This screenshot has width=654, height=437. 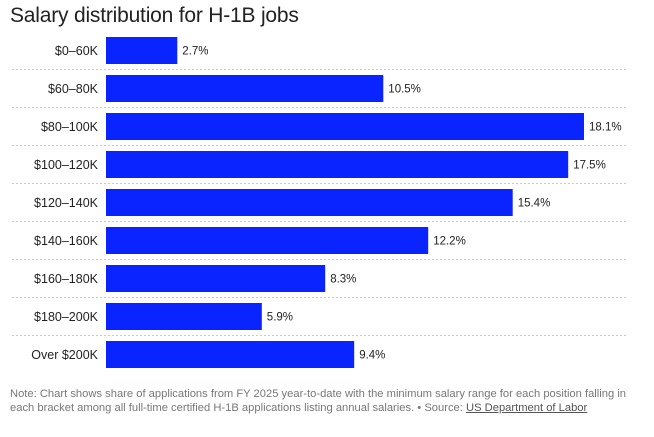 What do you see at coordinates (527, 407) in the screenshot?
I see `source-link: US Department of Labor` at bounding box center [527, 407].